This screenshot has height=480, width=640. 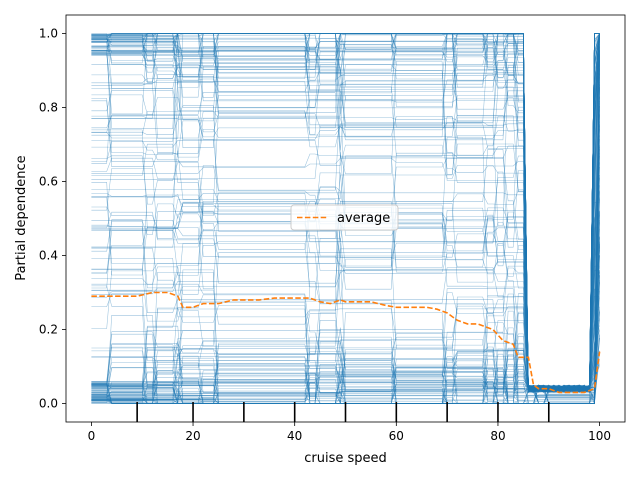 What do you see at coordinates (21, 217) in the screenshot?
I see `y-axis-label: Partial dependence` at bounding box center [21, 217].